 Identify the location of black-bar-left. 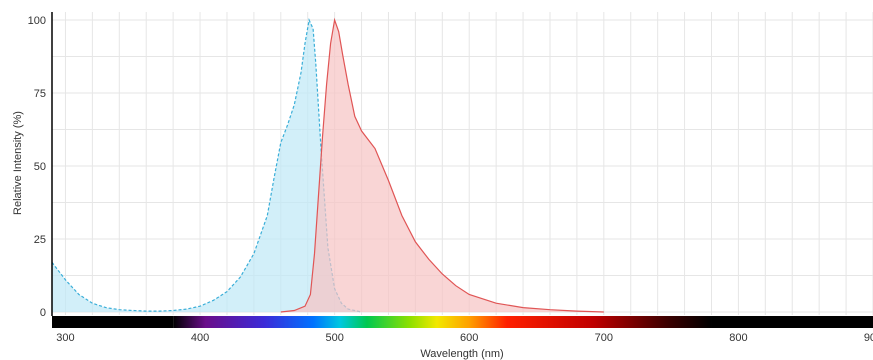
(113, 322).